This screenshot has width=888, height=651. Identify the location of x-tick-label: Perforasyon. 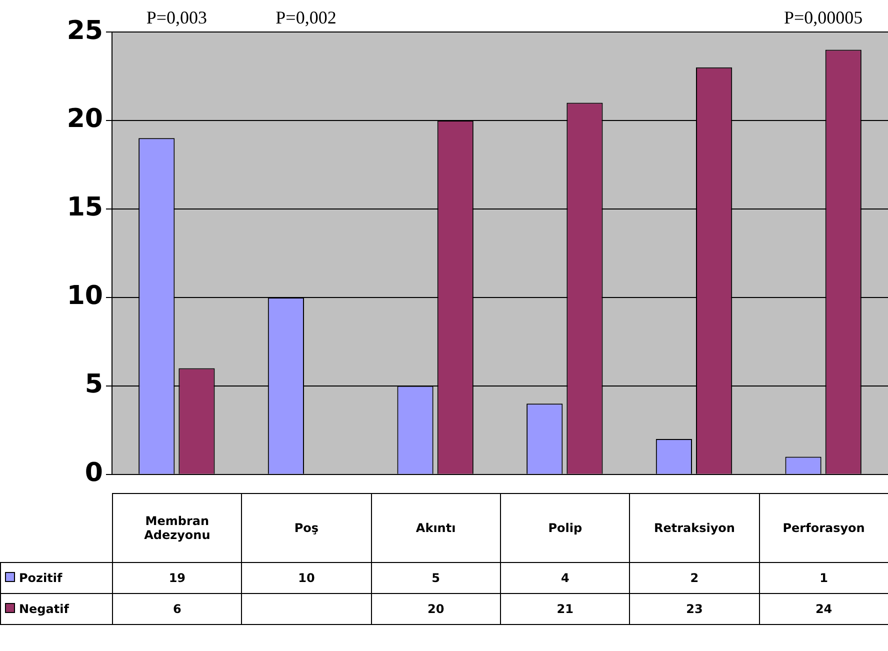
(823, 528).